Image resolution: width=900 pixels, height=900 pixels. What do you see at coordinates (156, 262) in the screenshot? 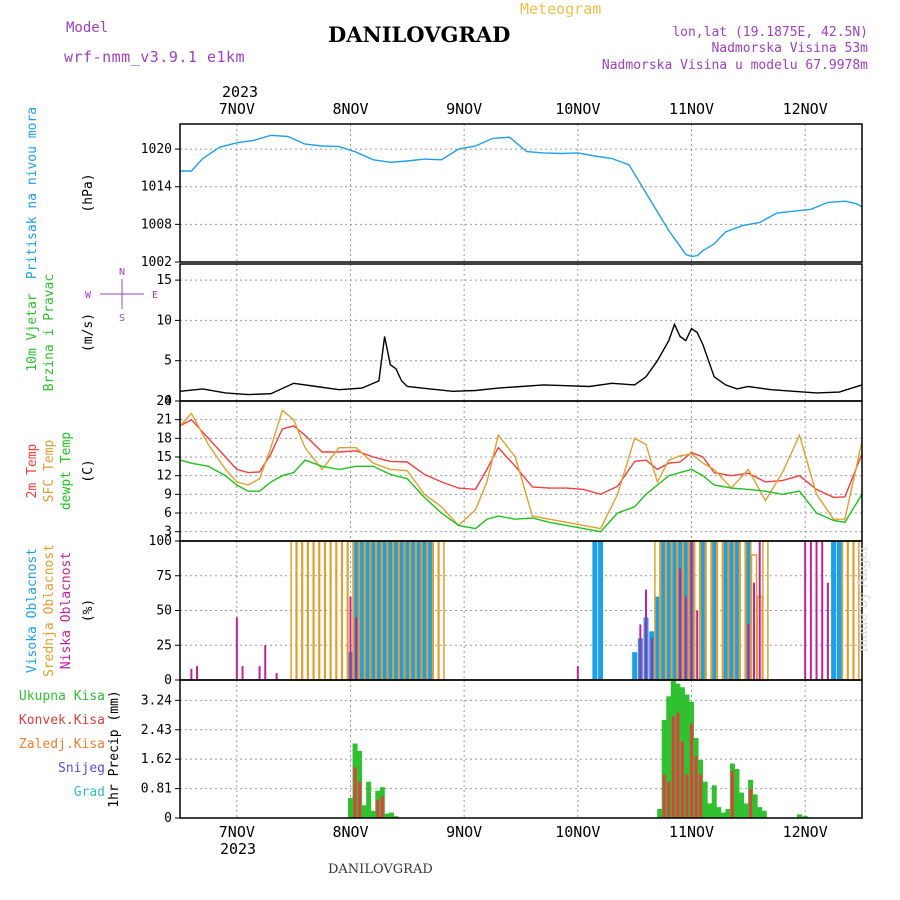
I see `y-tick-label: 1002` at bounding box center [156, 262].